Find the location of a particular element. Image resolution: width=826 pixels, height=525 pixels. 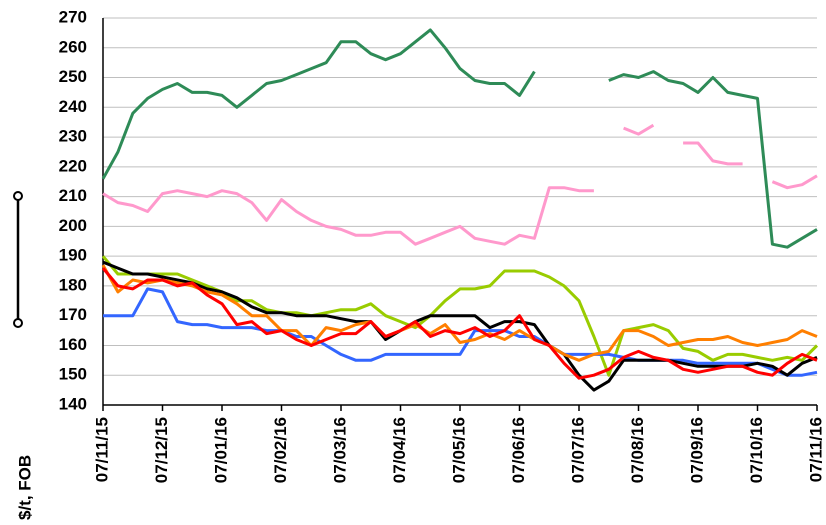

x-tick-label: 07/12/15 is located at coordinates (161, 450).